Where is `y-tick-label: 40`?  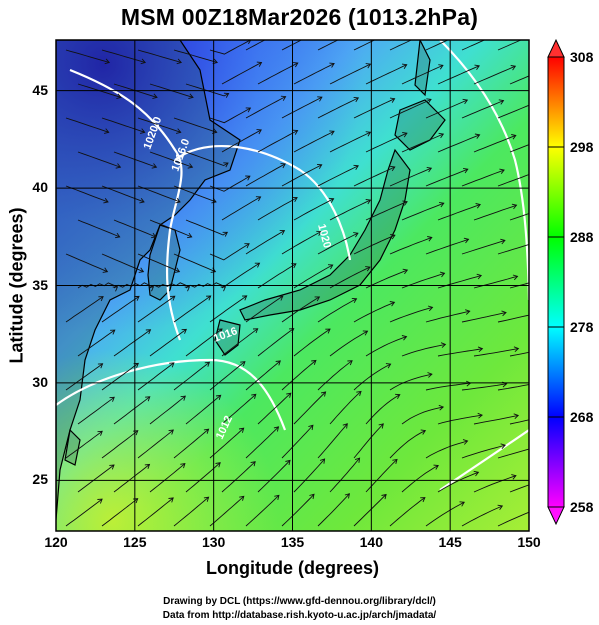 y-tick-label: 40 is located at coordinates (40, 187).